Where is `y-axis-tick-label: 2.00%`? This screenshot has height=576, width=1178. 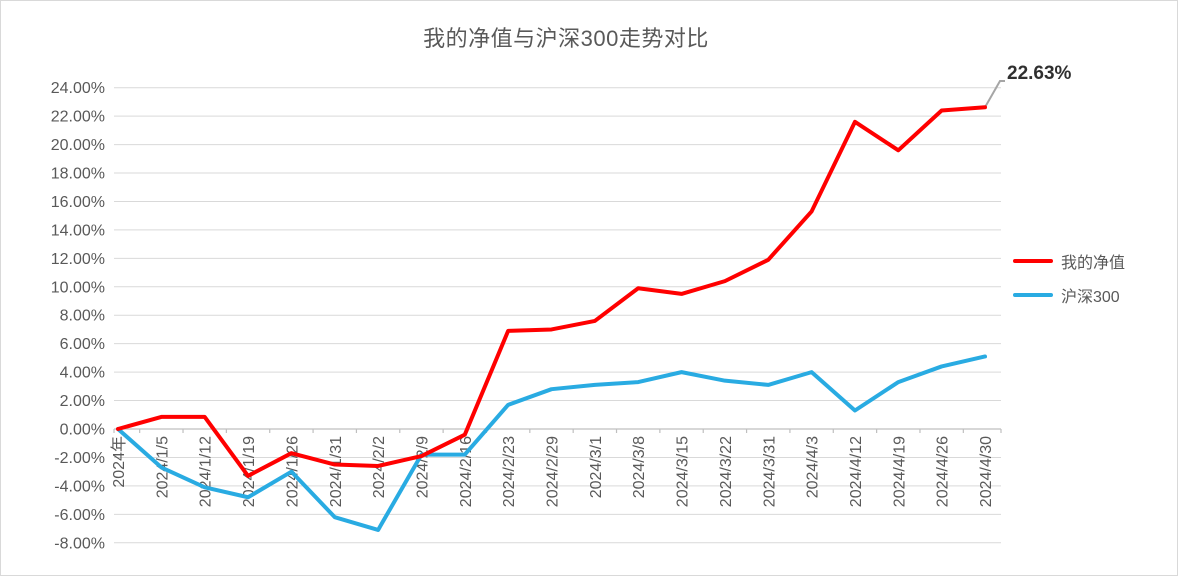 y-axis-tick-label: 2.00% is located at coordinates (82, 401).